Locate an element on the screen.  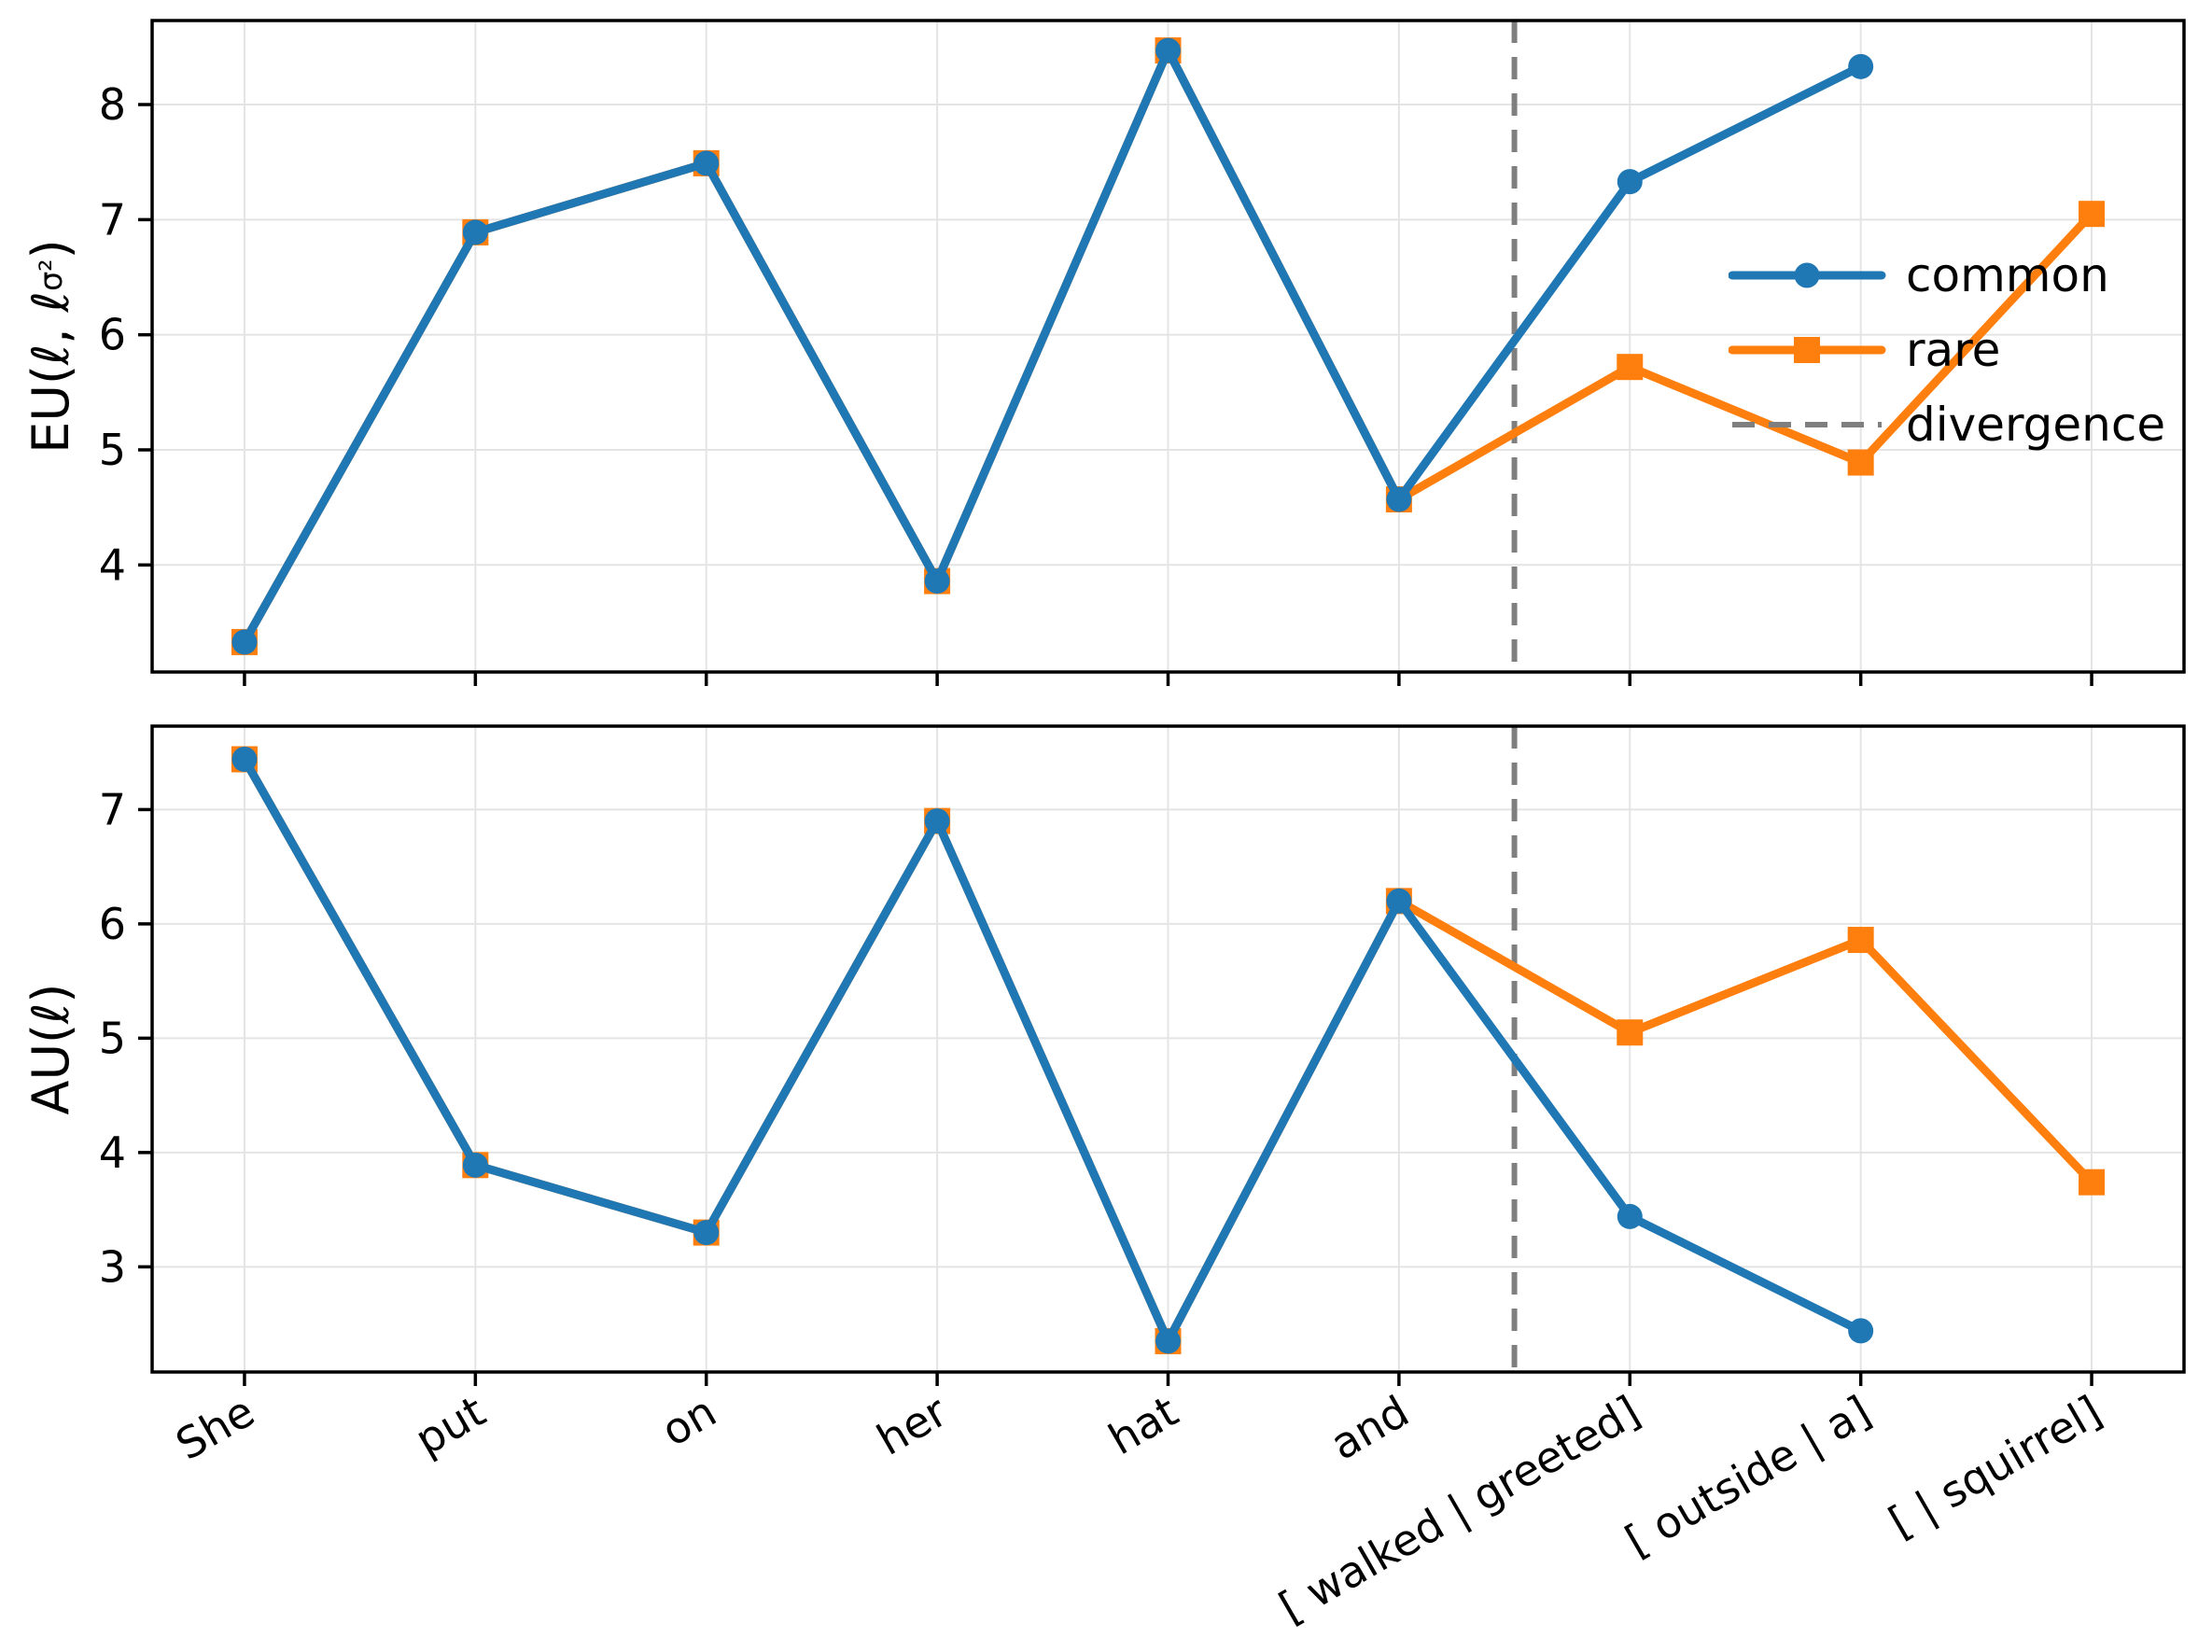
legend-row-divergence: divergence is located at coordinates (1947, 424).